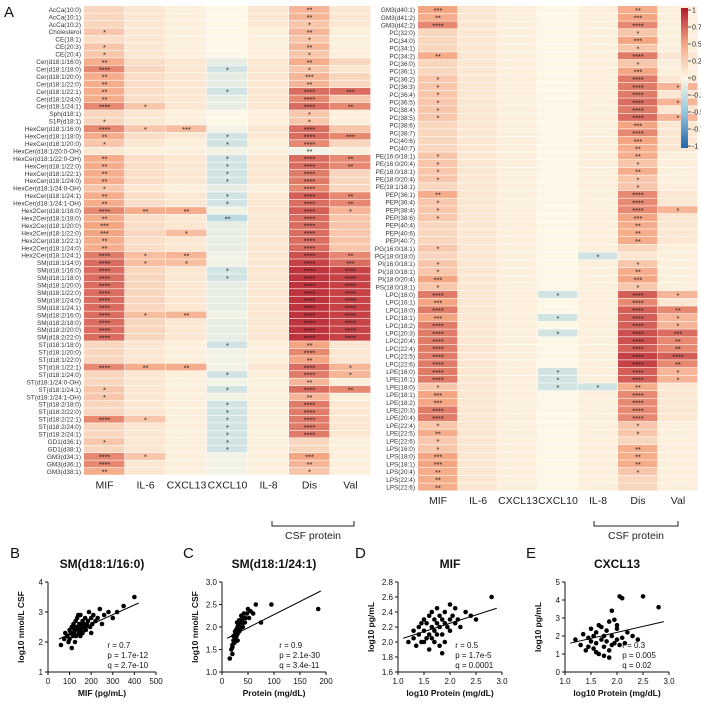  What do you see at coordinates (41, 582) in the screenshot?
I see `y-tick-label: 4` at bounding box center [41, 582].